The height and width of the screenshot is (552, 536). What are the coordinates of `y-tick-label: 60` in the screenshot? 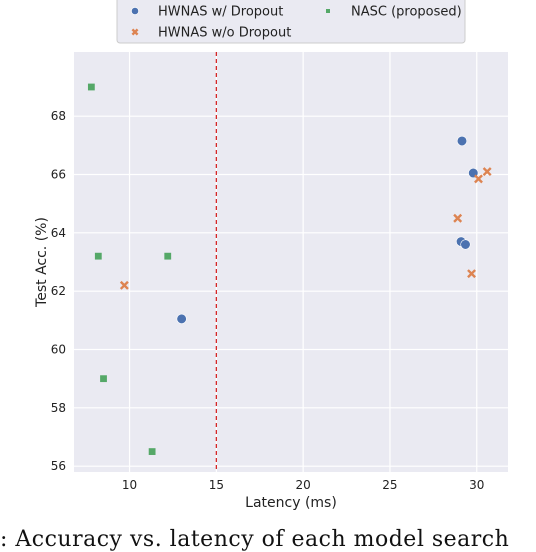 It's located at (58, 350).